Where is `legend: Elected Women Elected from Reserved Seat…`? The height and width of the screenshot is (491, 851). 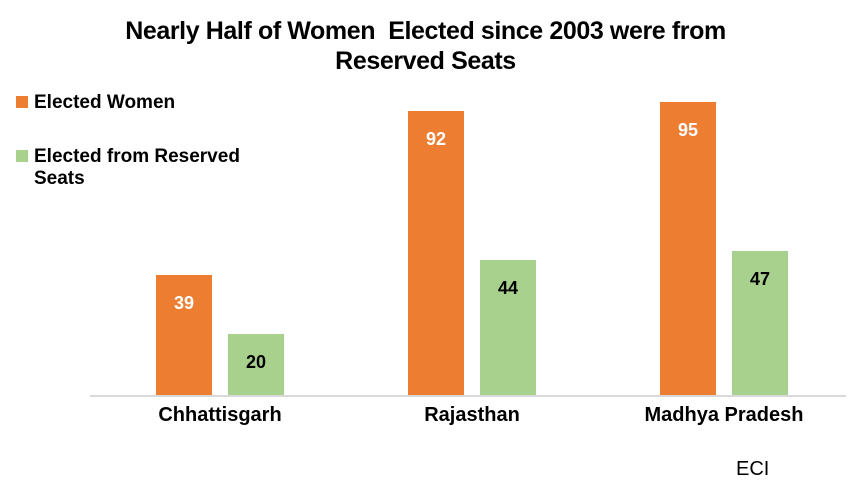 legend: Elected Women Elected from Reserved Seat… is located at coordinates (141, 141).